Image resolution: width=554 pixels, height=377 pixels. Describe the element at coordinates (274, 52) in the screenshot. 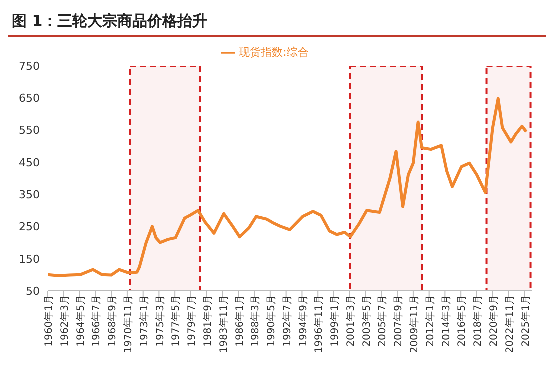

I see `legend-label: 现货指数:综合` at that location.